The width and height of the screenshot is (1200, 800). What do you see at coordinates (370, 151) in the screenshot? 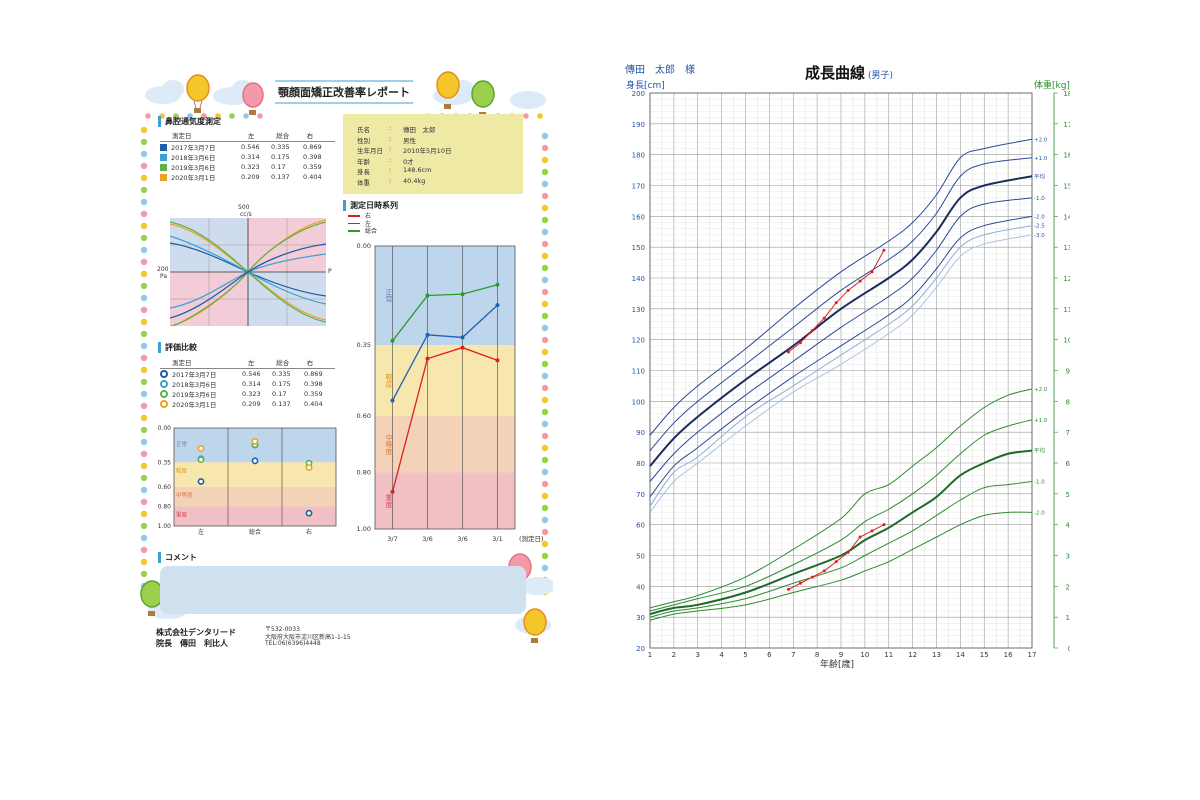
I see `patient-label: 生年月日` at bounding box center [370, 151].